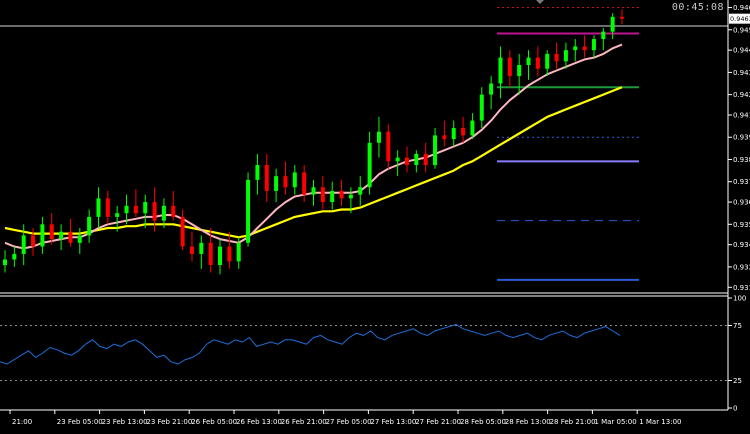  Describe the element at coordinates (80, 422) in the screenshot. I see `time-tick-label: 23 Feb 05:00` at that location.